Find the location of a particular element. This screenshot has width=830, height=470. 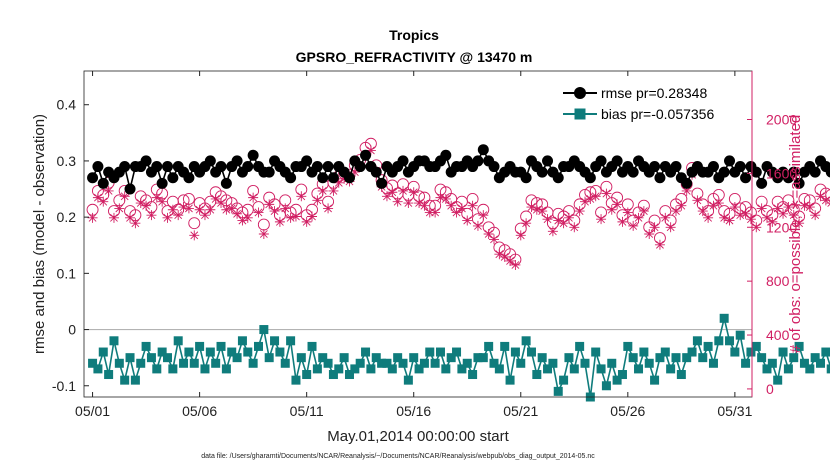

x-axis-label: May.01,2014 00:00:00 start is located at coordinates (418, 436).